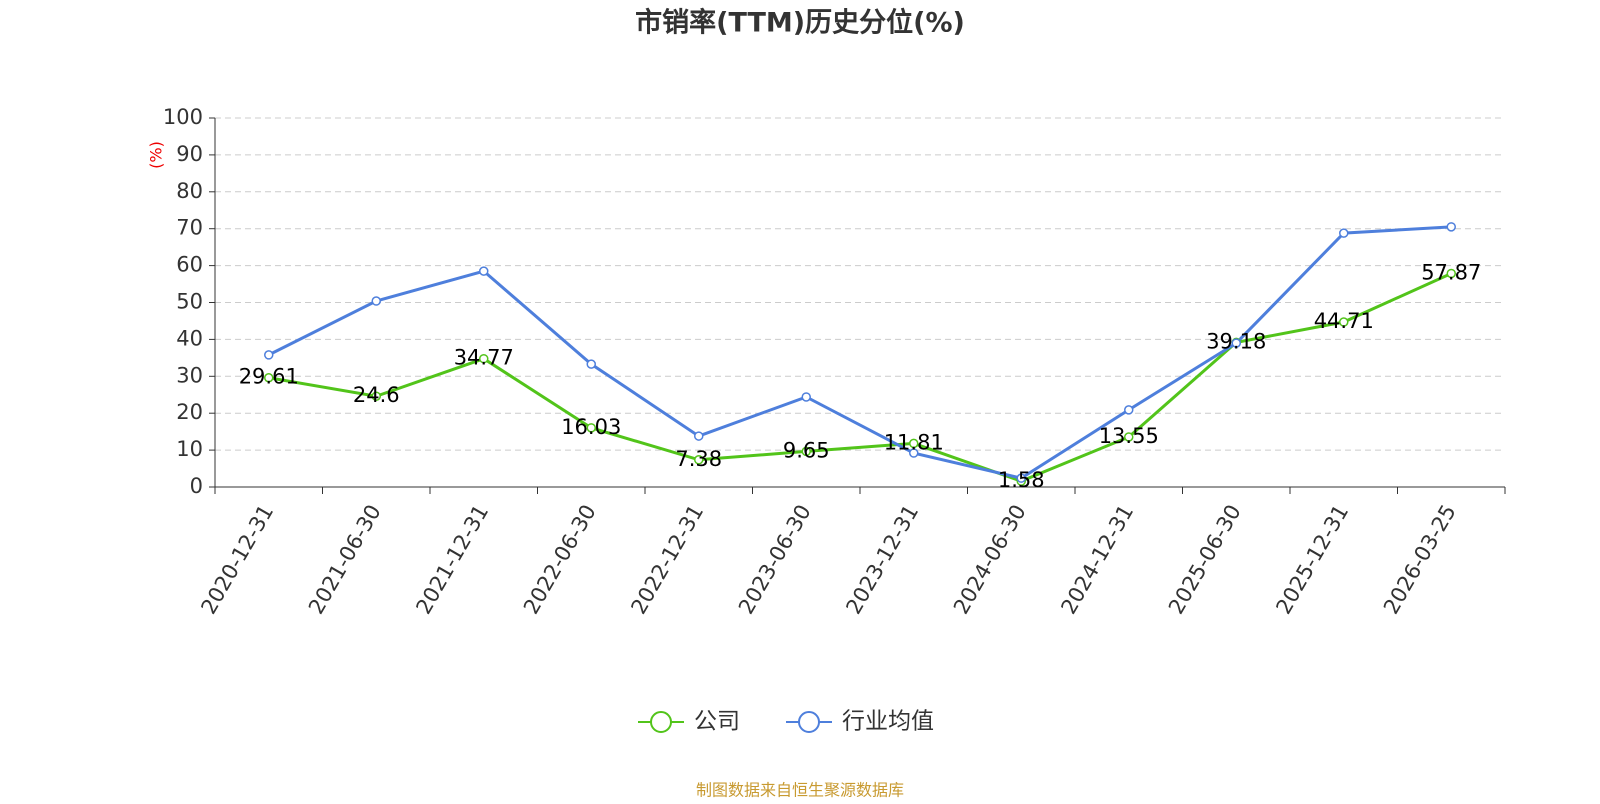 The image size is (1600, 804). What do you see at coordinates (196, 486) in the screenshot?
I see `y-tick-label: 0` at bounding box center [196, 486].